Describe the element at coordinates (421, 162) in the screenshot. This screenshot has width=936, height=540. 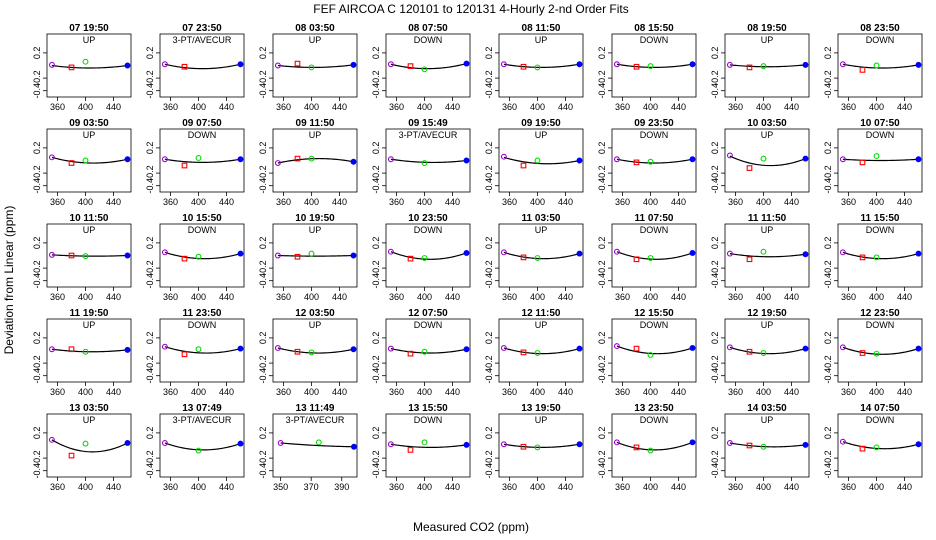
I see `panel: 09 15:493-PT/AVECUR -0.4-0.2 0.2 360 400 440` at that location.